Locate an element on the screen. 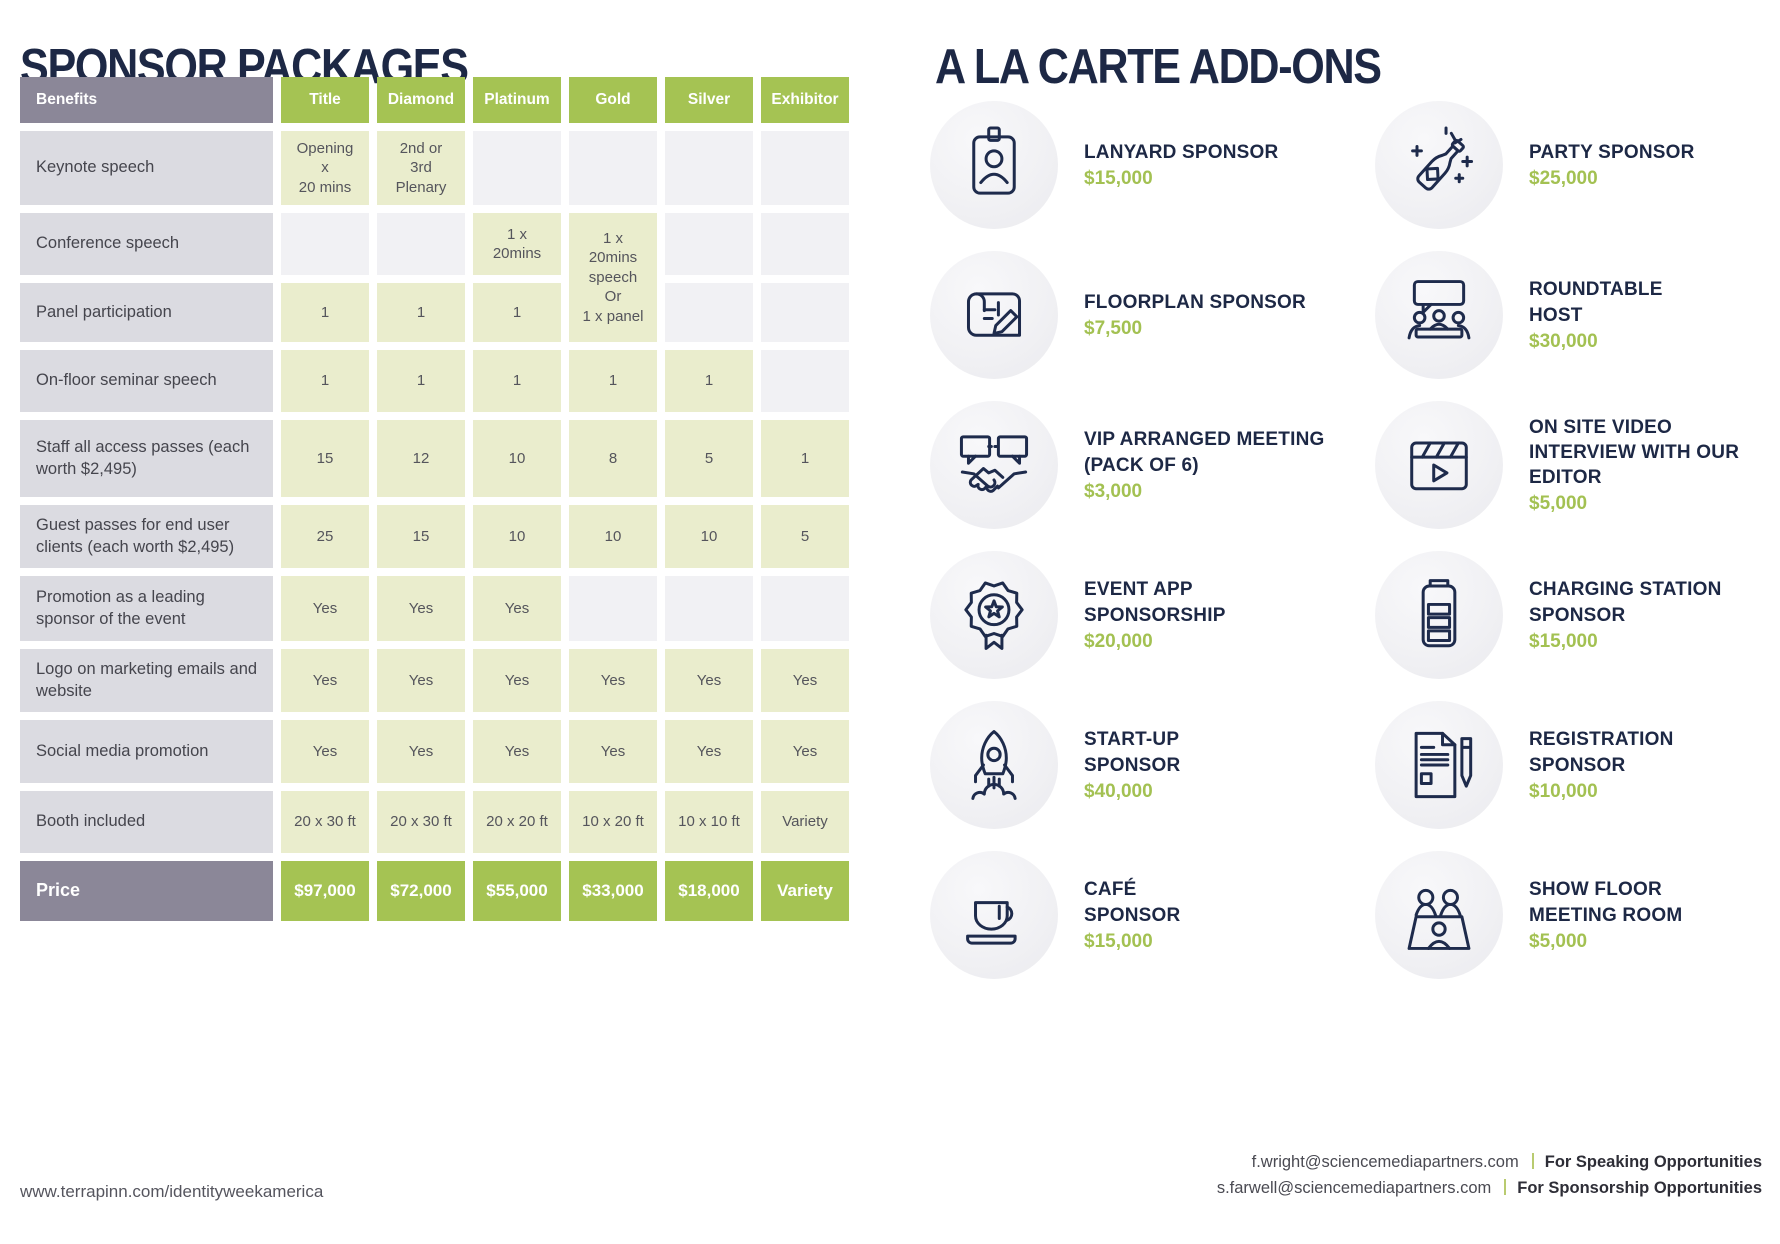 The height and width of the screenshot is (1244, 1780). addon-title: ROUNDTABLE HOST is located at coordinates (1596, 302).